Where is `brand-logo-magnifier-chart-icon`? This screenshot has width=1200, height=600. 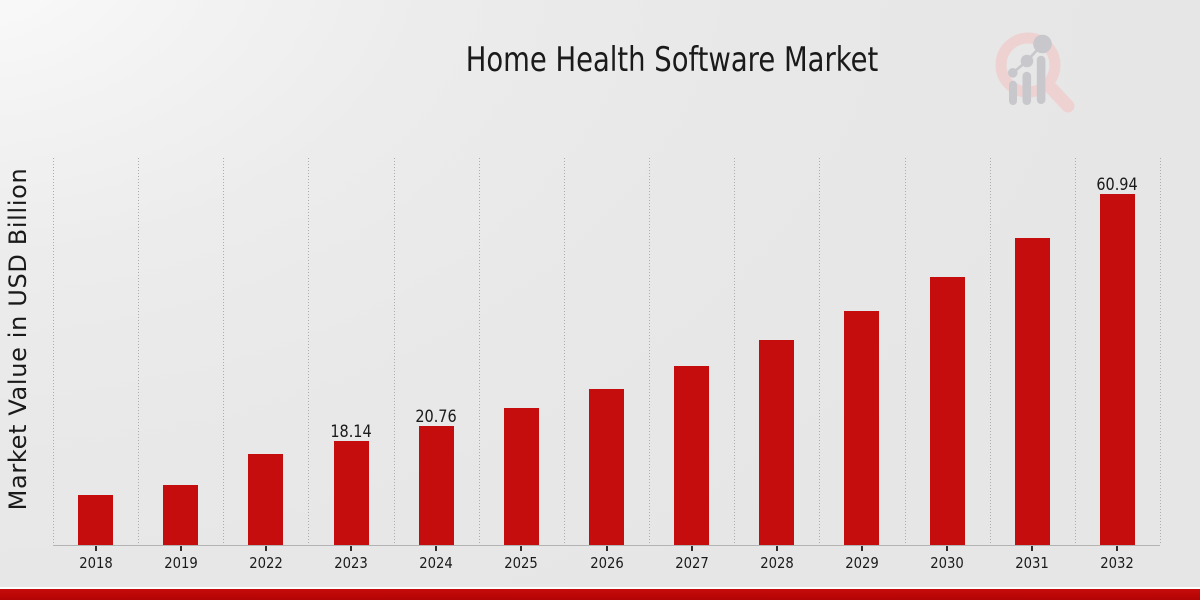 brand-logo-magnifier-chart-icon is located at coordinates (1035, 72).